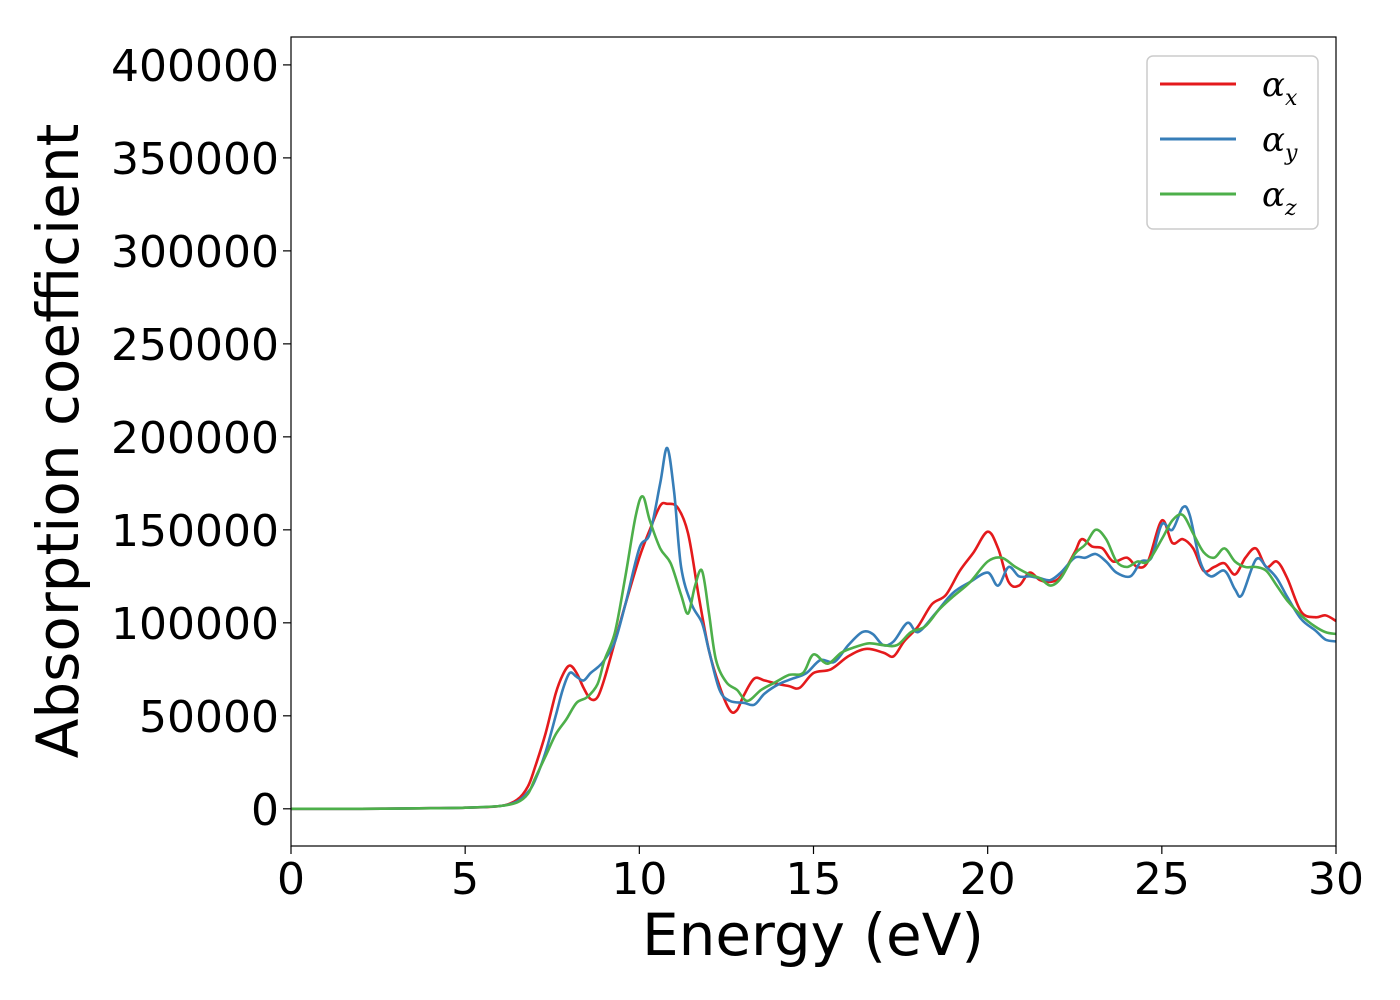 The height and width of the screenshot is (1000, 1400). What do you see at coordinates (58, 441) in the screenshot?
I see `y-axis-title: Absorption coefficient` at bounding box center [58, 441].